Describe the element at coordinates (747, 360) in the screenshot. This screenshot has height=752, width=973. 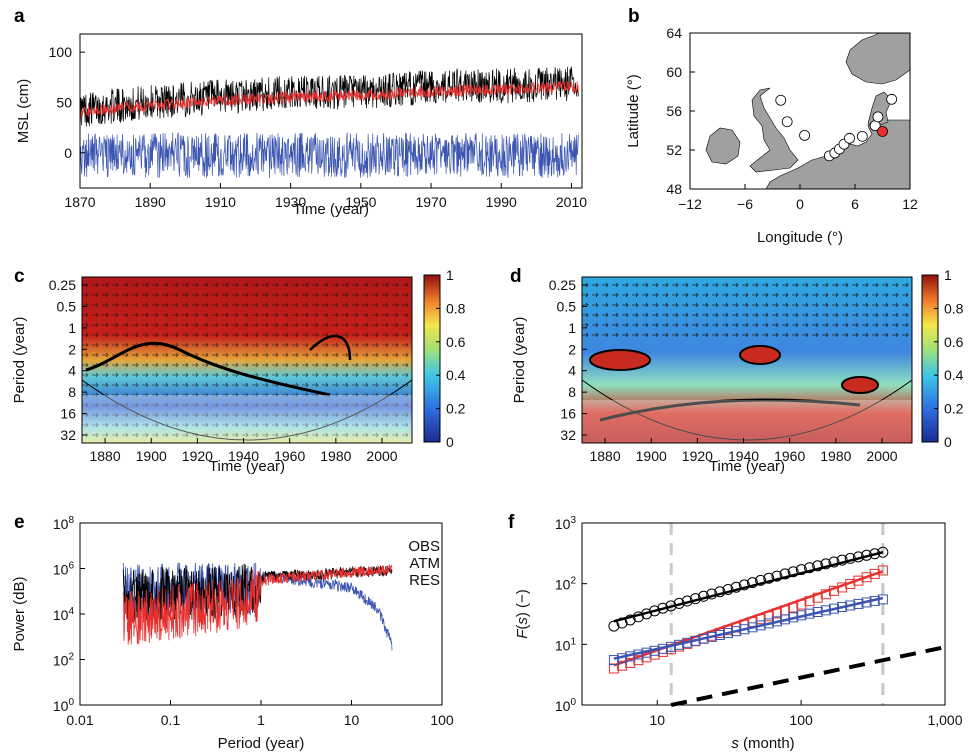
I see `panel-d-heatmap` at that location.